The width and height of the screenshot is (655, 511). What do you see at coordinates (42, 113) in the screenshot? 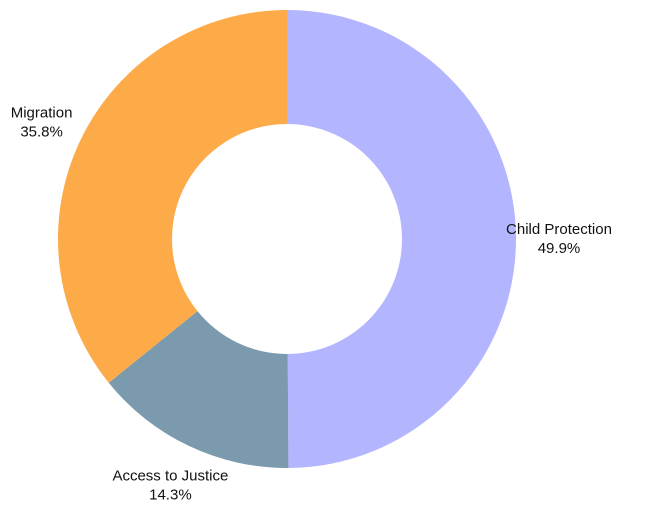
I see `slice-label-name: Migration` at bounding box center [42, 113].